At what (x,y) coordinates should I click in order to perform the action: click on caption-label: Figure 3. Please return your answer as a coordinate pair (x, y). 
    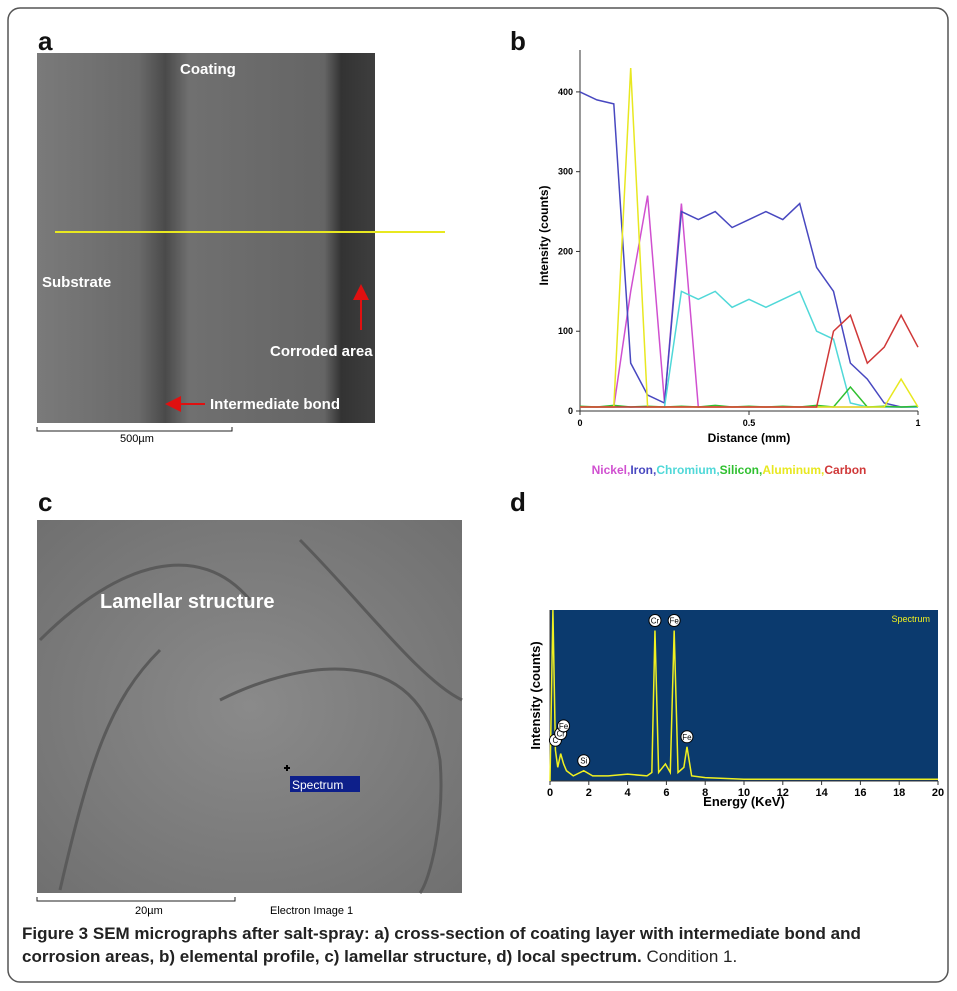
    Looking at the image, I should click on (55, 933).